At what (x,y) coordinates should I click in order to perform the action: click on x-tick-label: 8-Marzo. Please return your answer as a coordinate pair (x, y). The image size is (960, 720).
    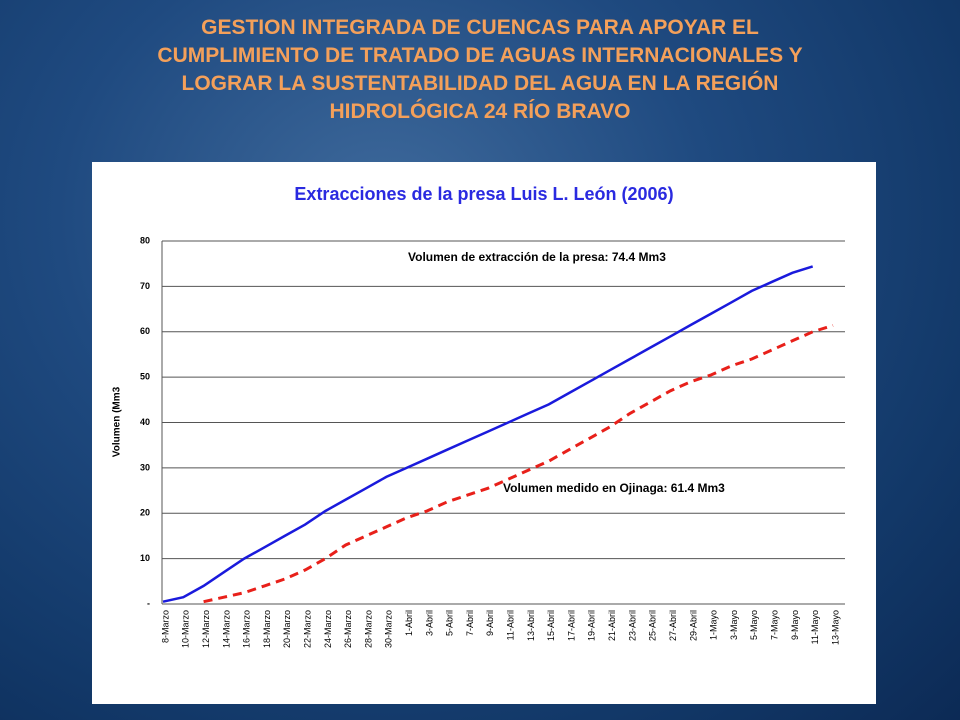
    Looking at the image, I should click on (165, 626).